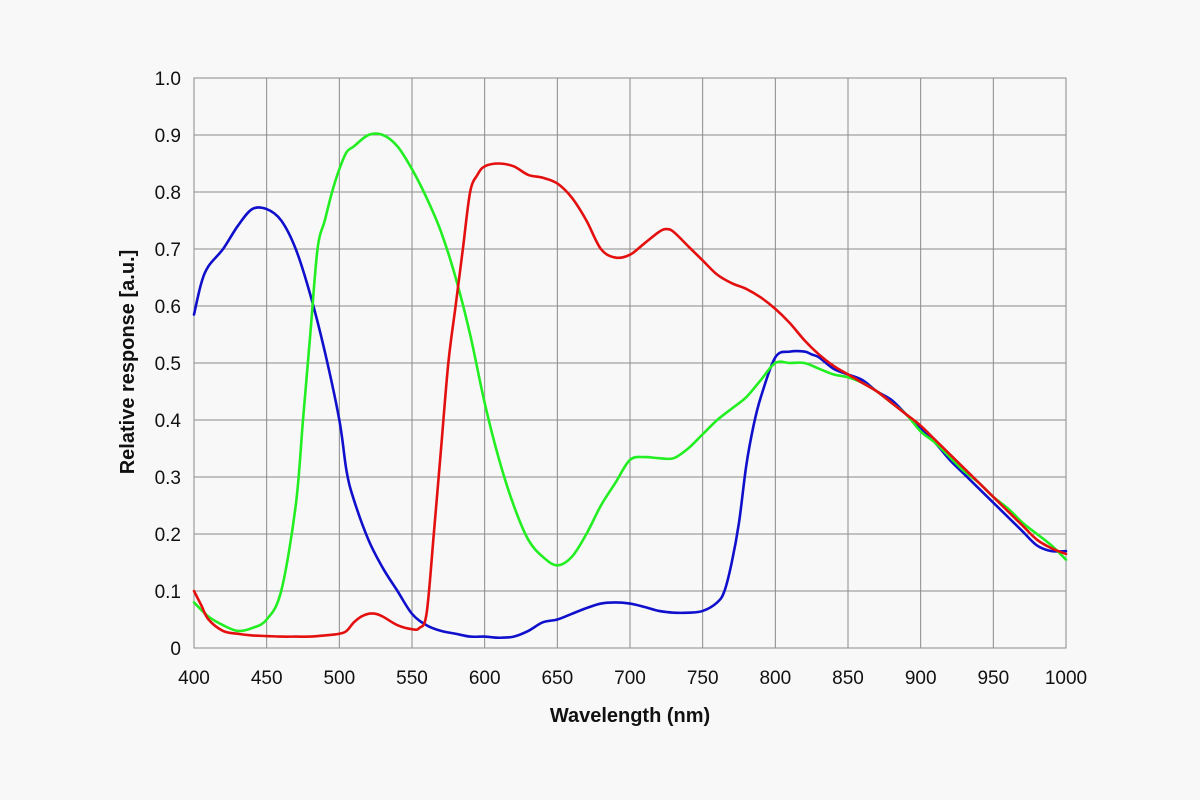 The height and width of the screenshot is (800, 1200). I want to click on y-tick-label: 0.9, so click(168, 136).